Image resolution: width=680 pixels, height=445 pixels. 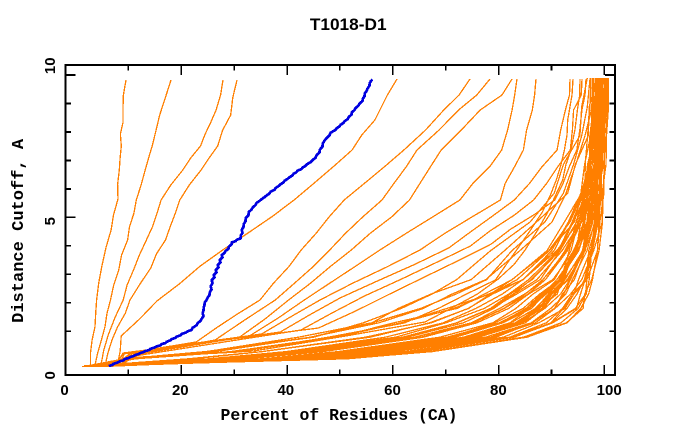 I want to click on svg-text: 20, so click(x=180, y=390).